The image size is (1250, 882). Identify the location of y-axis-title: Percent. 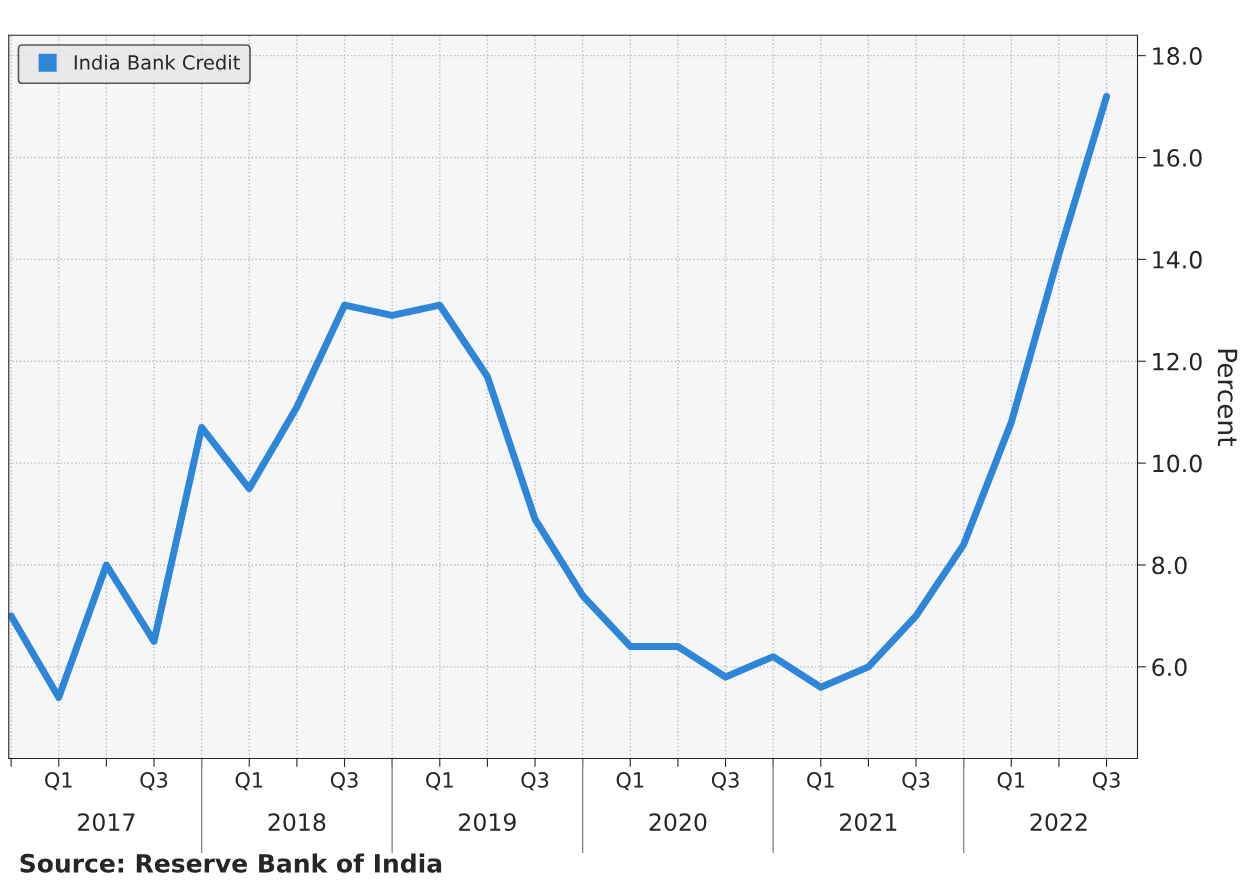
(1227, 397).